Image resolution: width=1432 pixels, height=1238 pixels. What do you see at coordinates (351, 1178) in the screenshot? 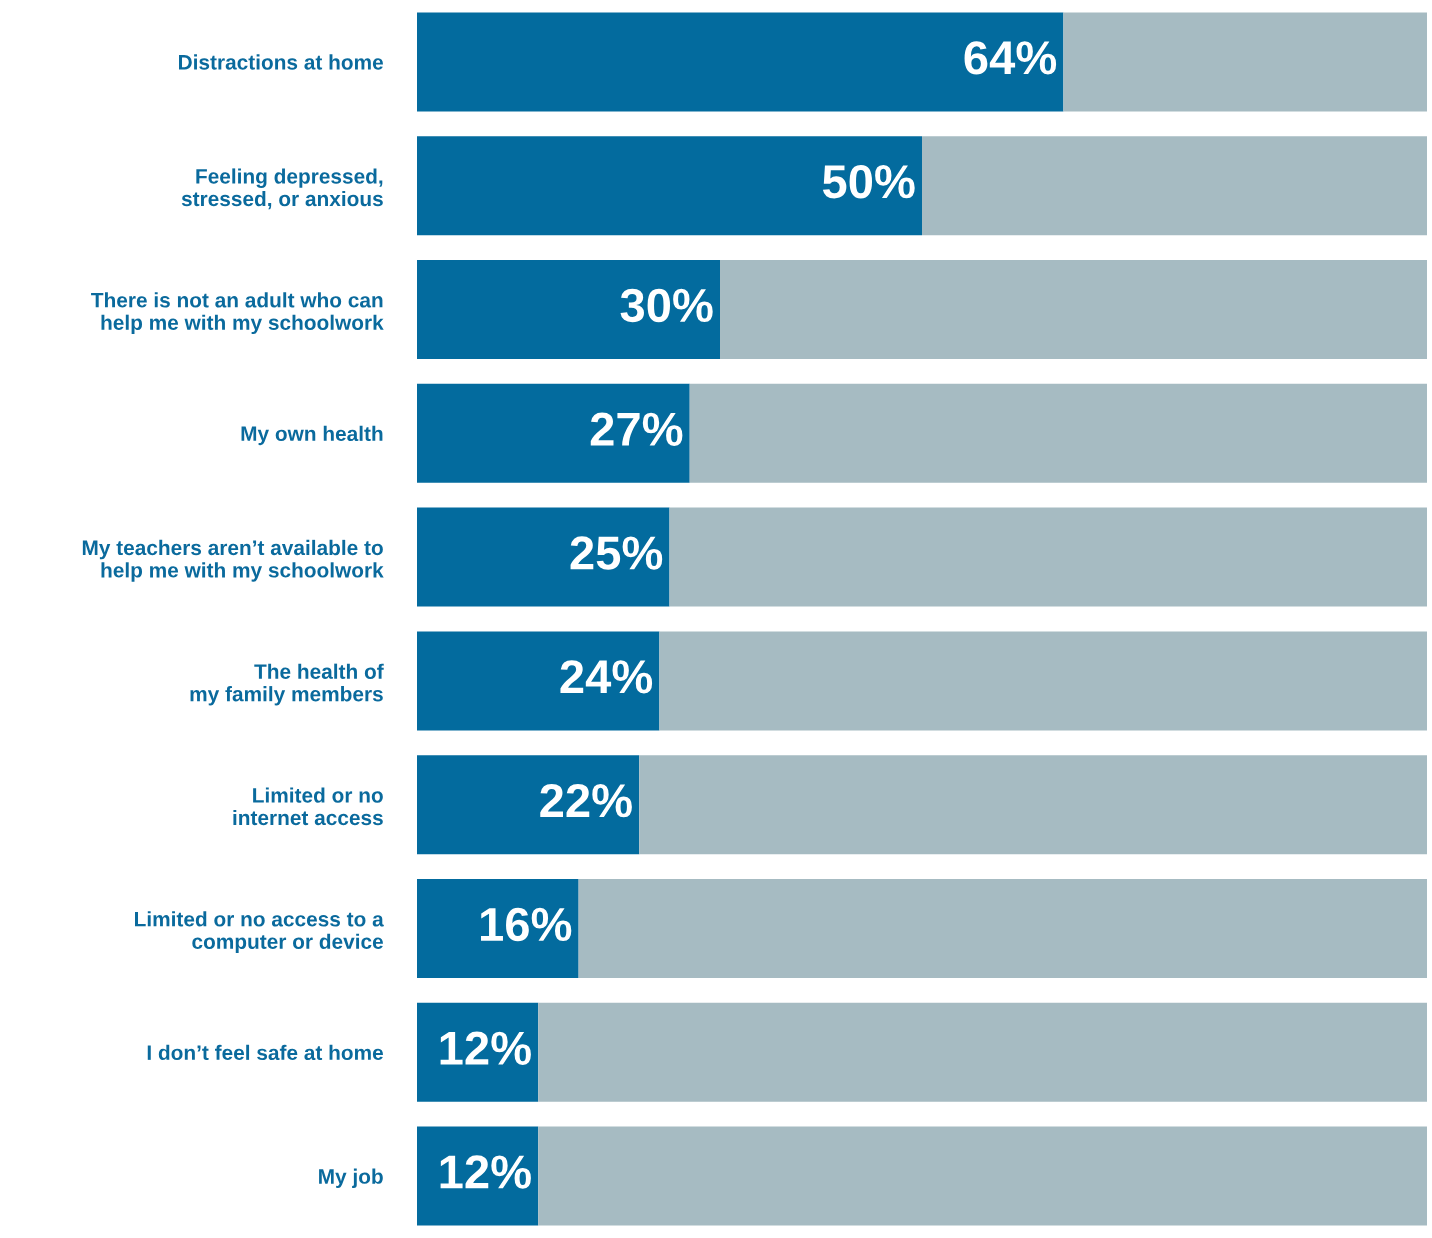
I see `y-tick-label: My job` at bounding box center [351, 1178].